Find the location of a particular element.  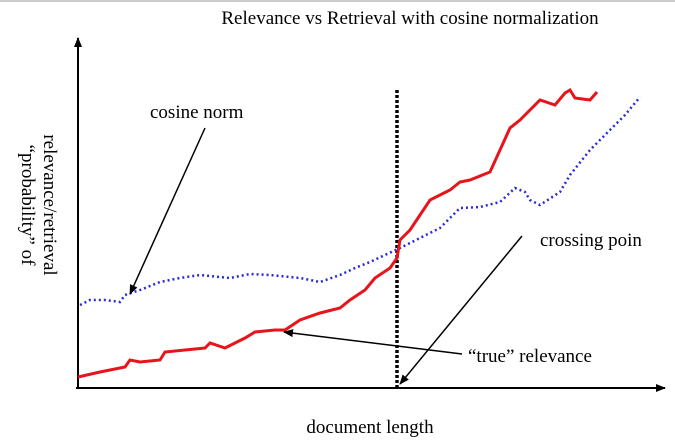

annotation: crossing poin is located at coordinates (591, 240).